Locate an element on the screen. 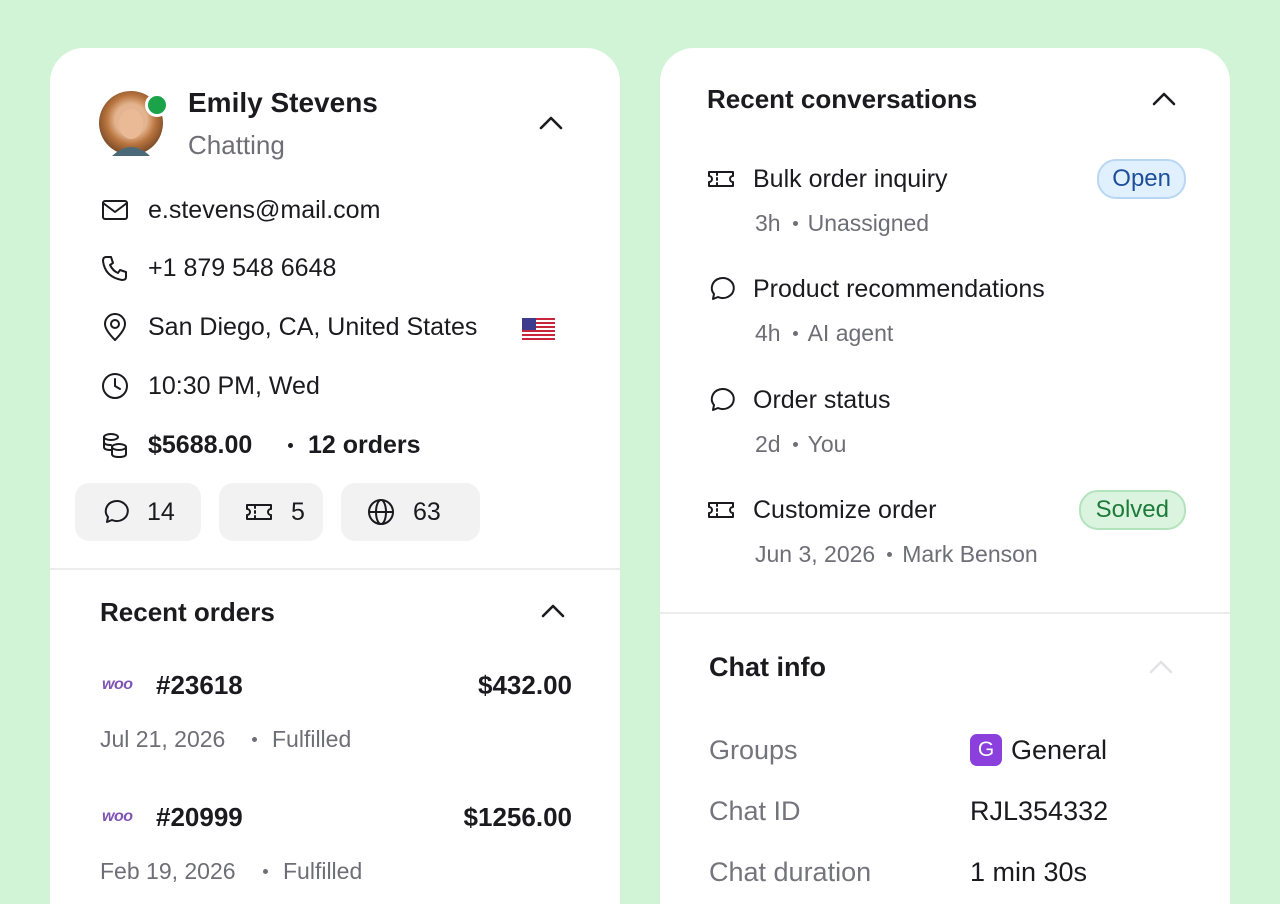 This screenshot has height=904, width=1280. email-icon is located at coordinates (115, 210).